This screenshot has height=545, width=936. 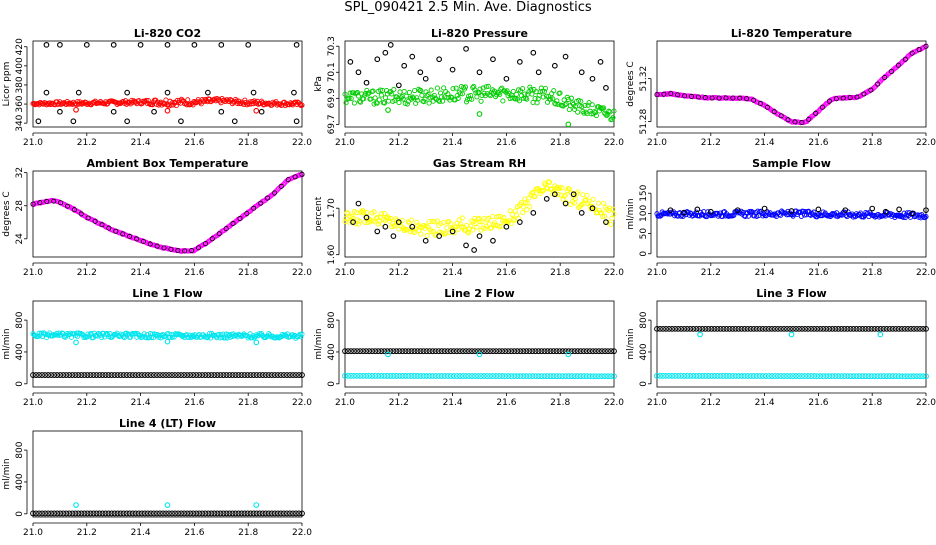 I want to click on x-tick-label: 21.6, so click(x=194, y=533).